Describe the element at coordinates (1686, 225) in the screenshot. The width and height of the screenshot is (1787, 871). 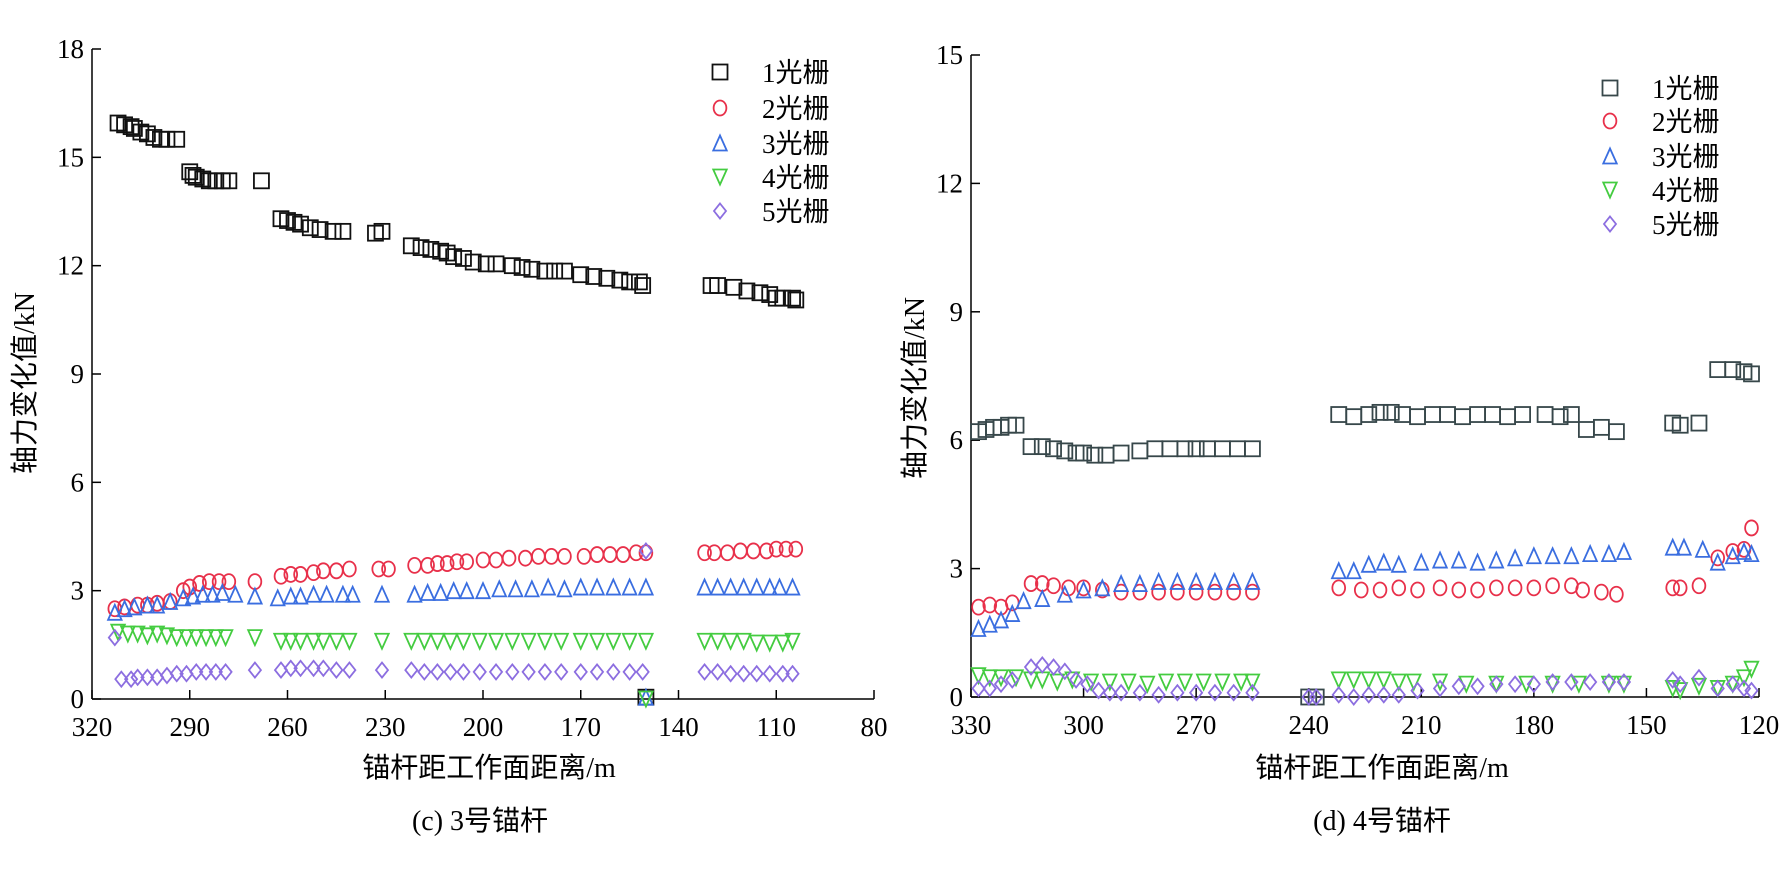
I see `legend-label: 5光栅` at that location.